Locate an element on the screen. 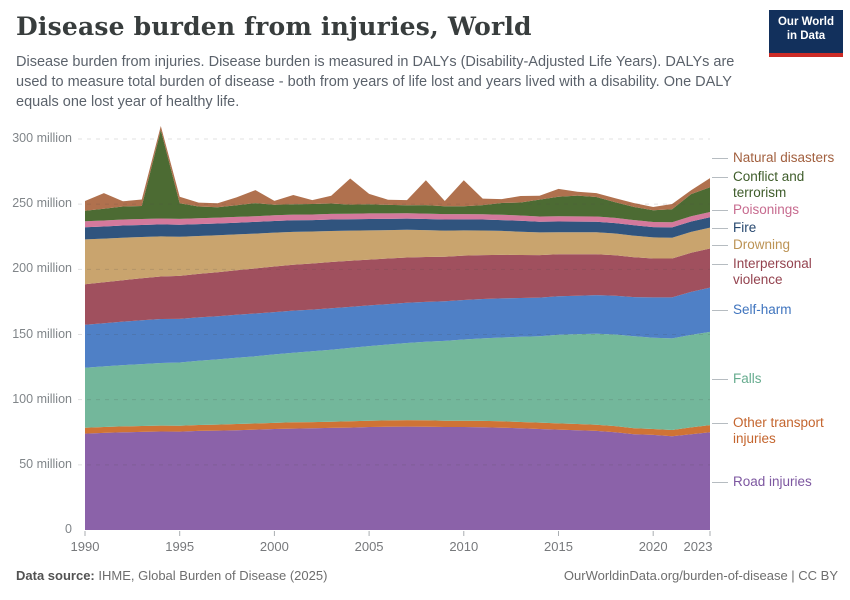  area-poisonings is located at coordinates (397, 220).